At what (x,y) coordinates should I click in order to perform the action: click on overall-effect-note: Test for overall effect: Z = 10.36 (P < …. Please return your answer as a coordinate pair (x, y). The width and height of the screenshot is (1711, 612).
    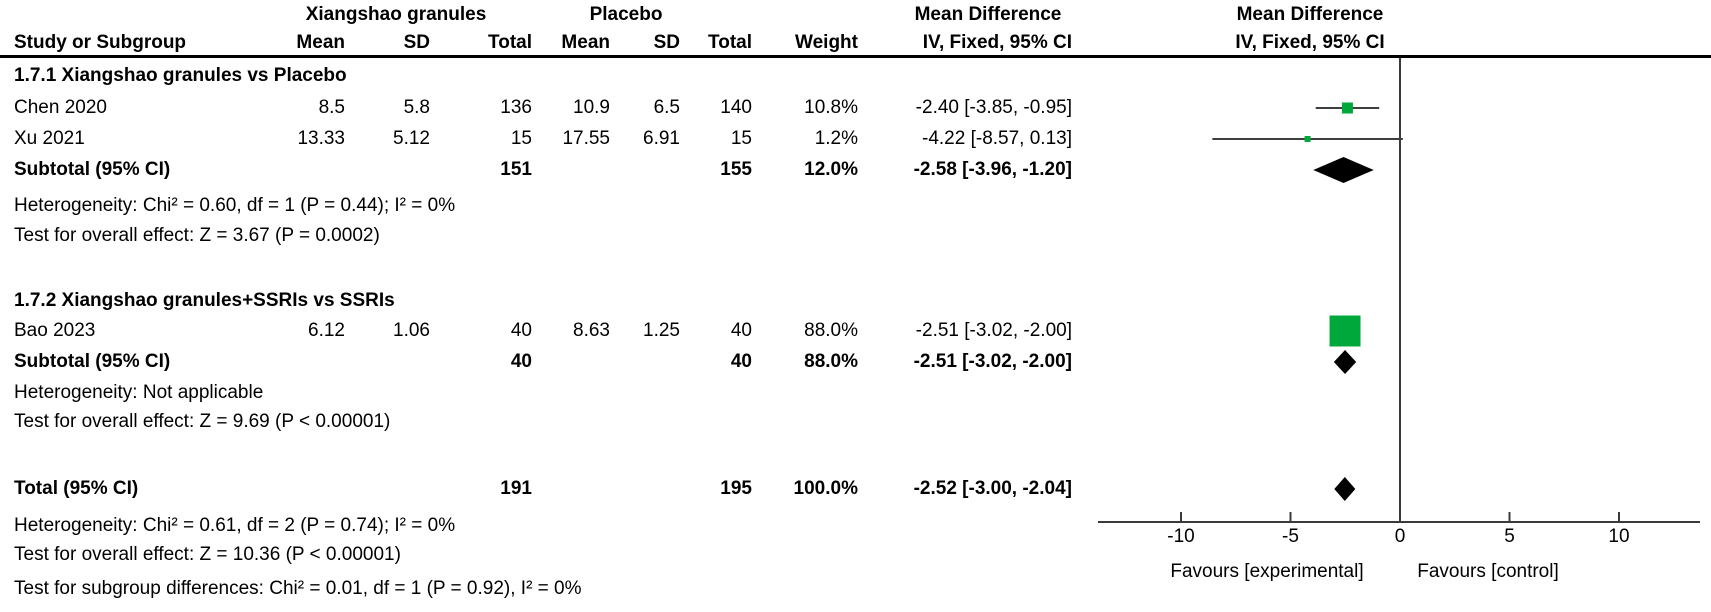
    Looking at the image, I should click on (207, 554).